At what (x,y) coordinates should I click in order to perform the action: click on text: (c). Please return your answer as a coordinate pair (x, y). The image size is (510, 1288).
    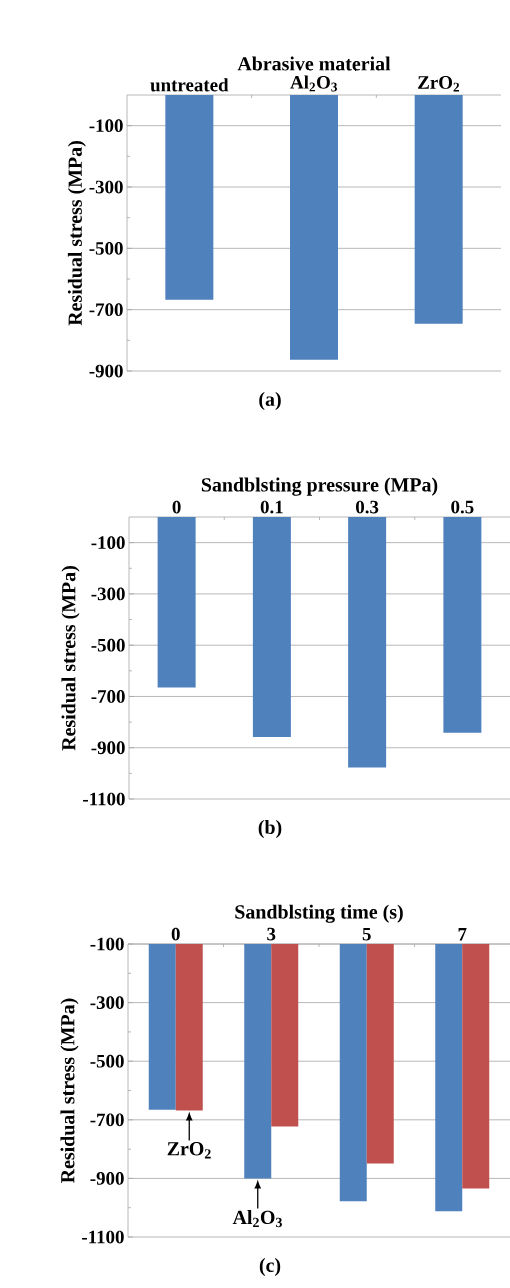
    Looking at the image, I should click on (270, 1267).